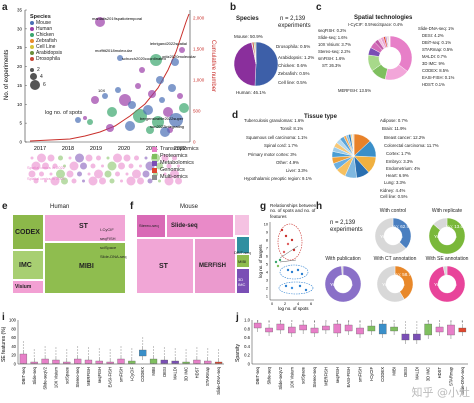 The image size is (474, 403). What do you see at coordinates (110, 377) in the screenshot?
I see `i-x-label: EASI-FISH` at bounding box center [110, 377].